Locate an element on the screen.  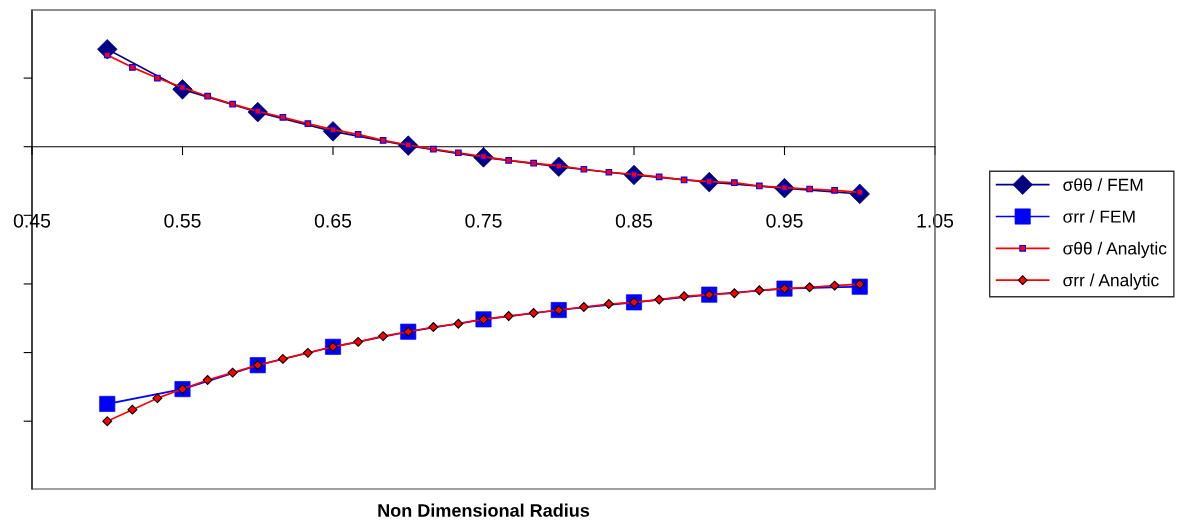
legend-label: σθθ / Analytic is located at coordinates (1115, 249).